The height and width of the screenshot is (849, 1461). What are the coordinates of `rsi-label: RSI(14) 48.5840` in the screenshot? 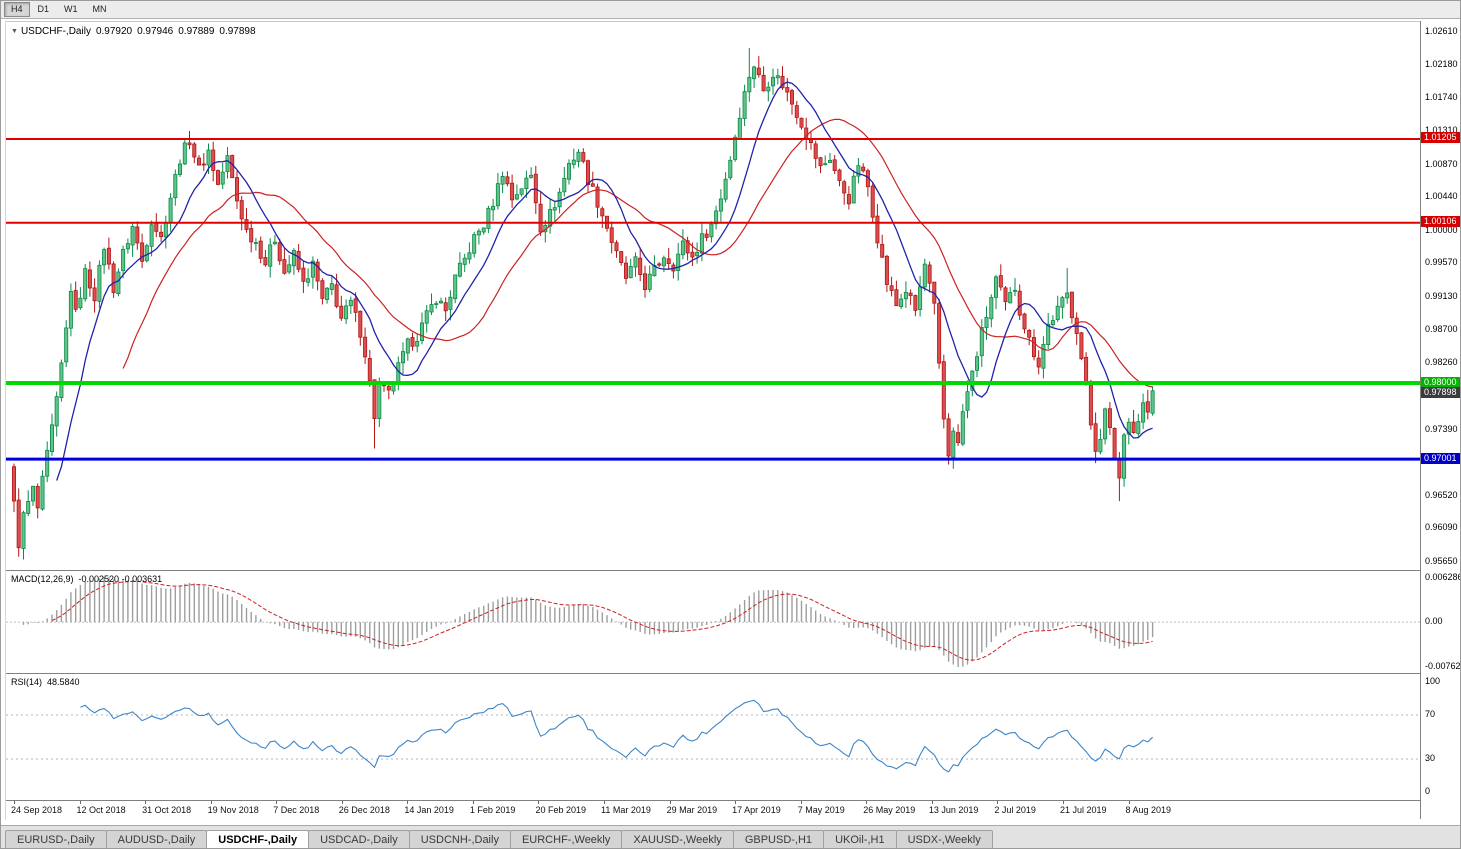 It's located at (45, 682).